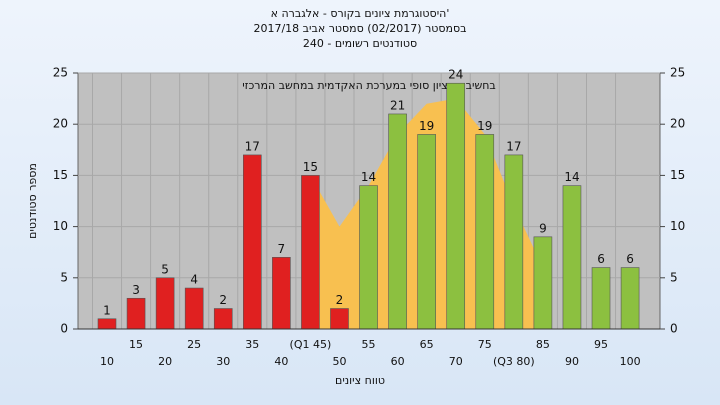 The width and height of the screenshot is (720, 405). What do you see at coordinates (485, 344) in the screenshot?
I see `x-tick-label: 75` at bounding box center [485, 344].